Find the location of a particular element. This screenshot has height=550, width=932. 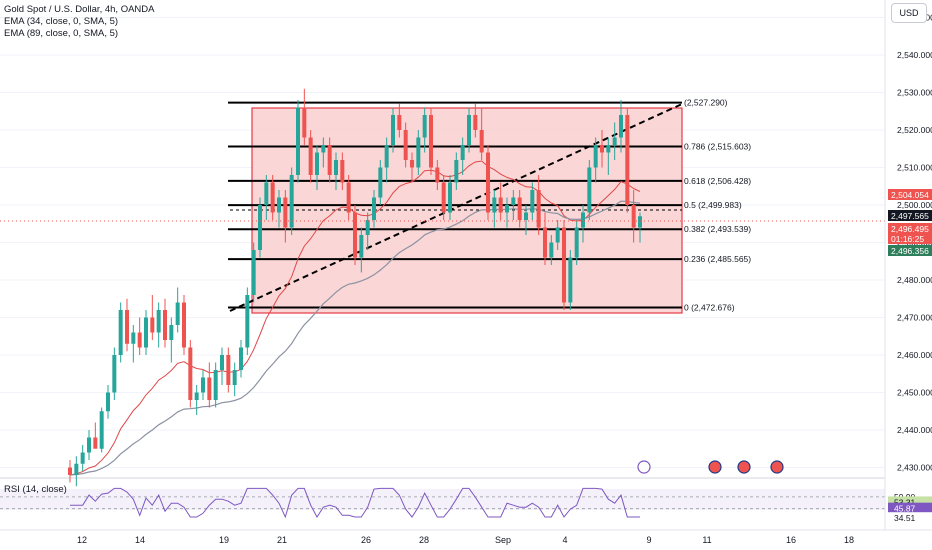

price-label: 2,504.054 is located at coordinates (910, 195).